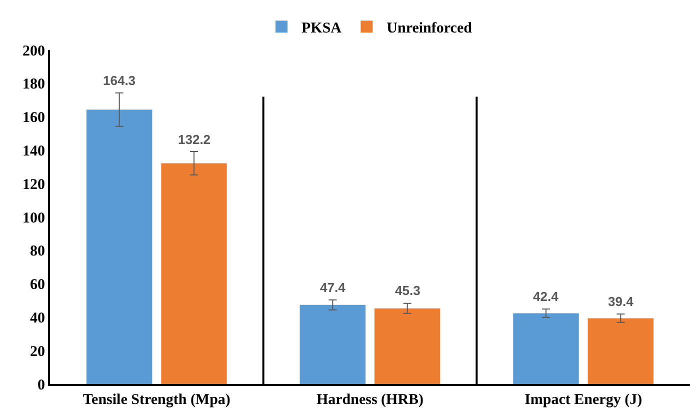  What do you see at coordinates (546, 296) in the screenshot?
I see `data-label: 42.4` at bounding box center [546, 296].